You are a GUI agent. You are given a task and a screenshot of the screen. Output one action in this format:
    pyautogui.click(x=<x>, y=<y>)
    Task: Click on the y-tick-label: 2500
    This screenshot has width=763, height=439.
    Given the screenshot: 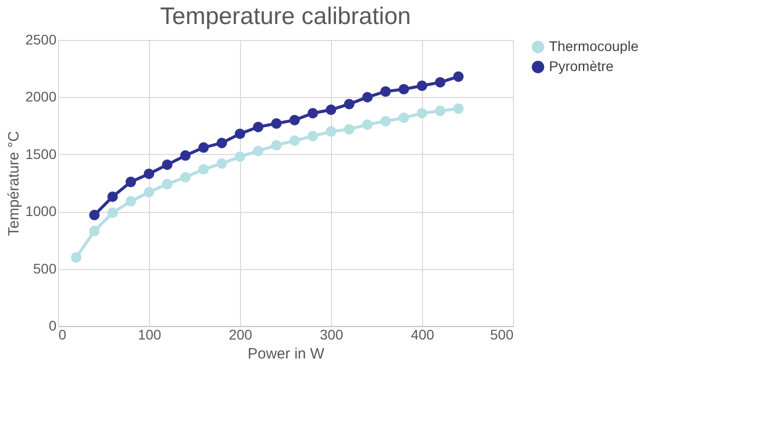 What is the action you would take?
    pyautogui.click(x=41, y=40)
    